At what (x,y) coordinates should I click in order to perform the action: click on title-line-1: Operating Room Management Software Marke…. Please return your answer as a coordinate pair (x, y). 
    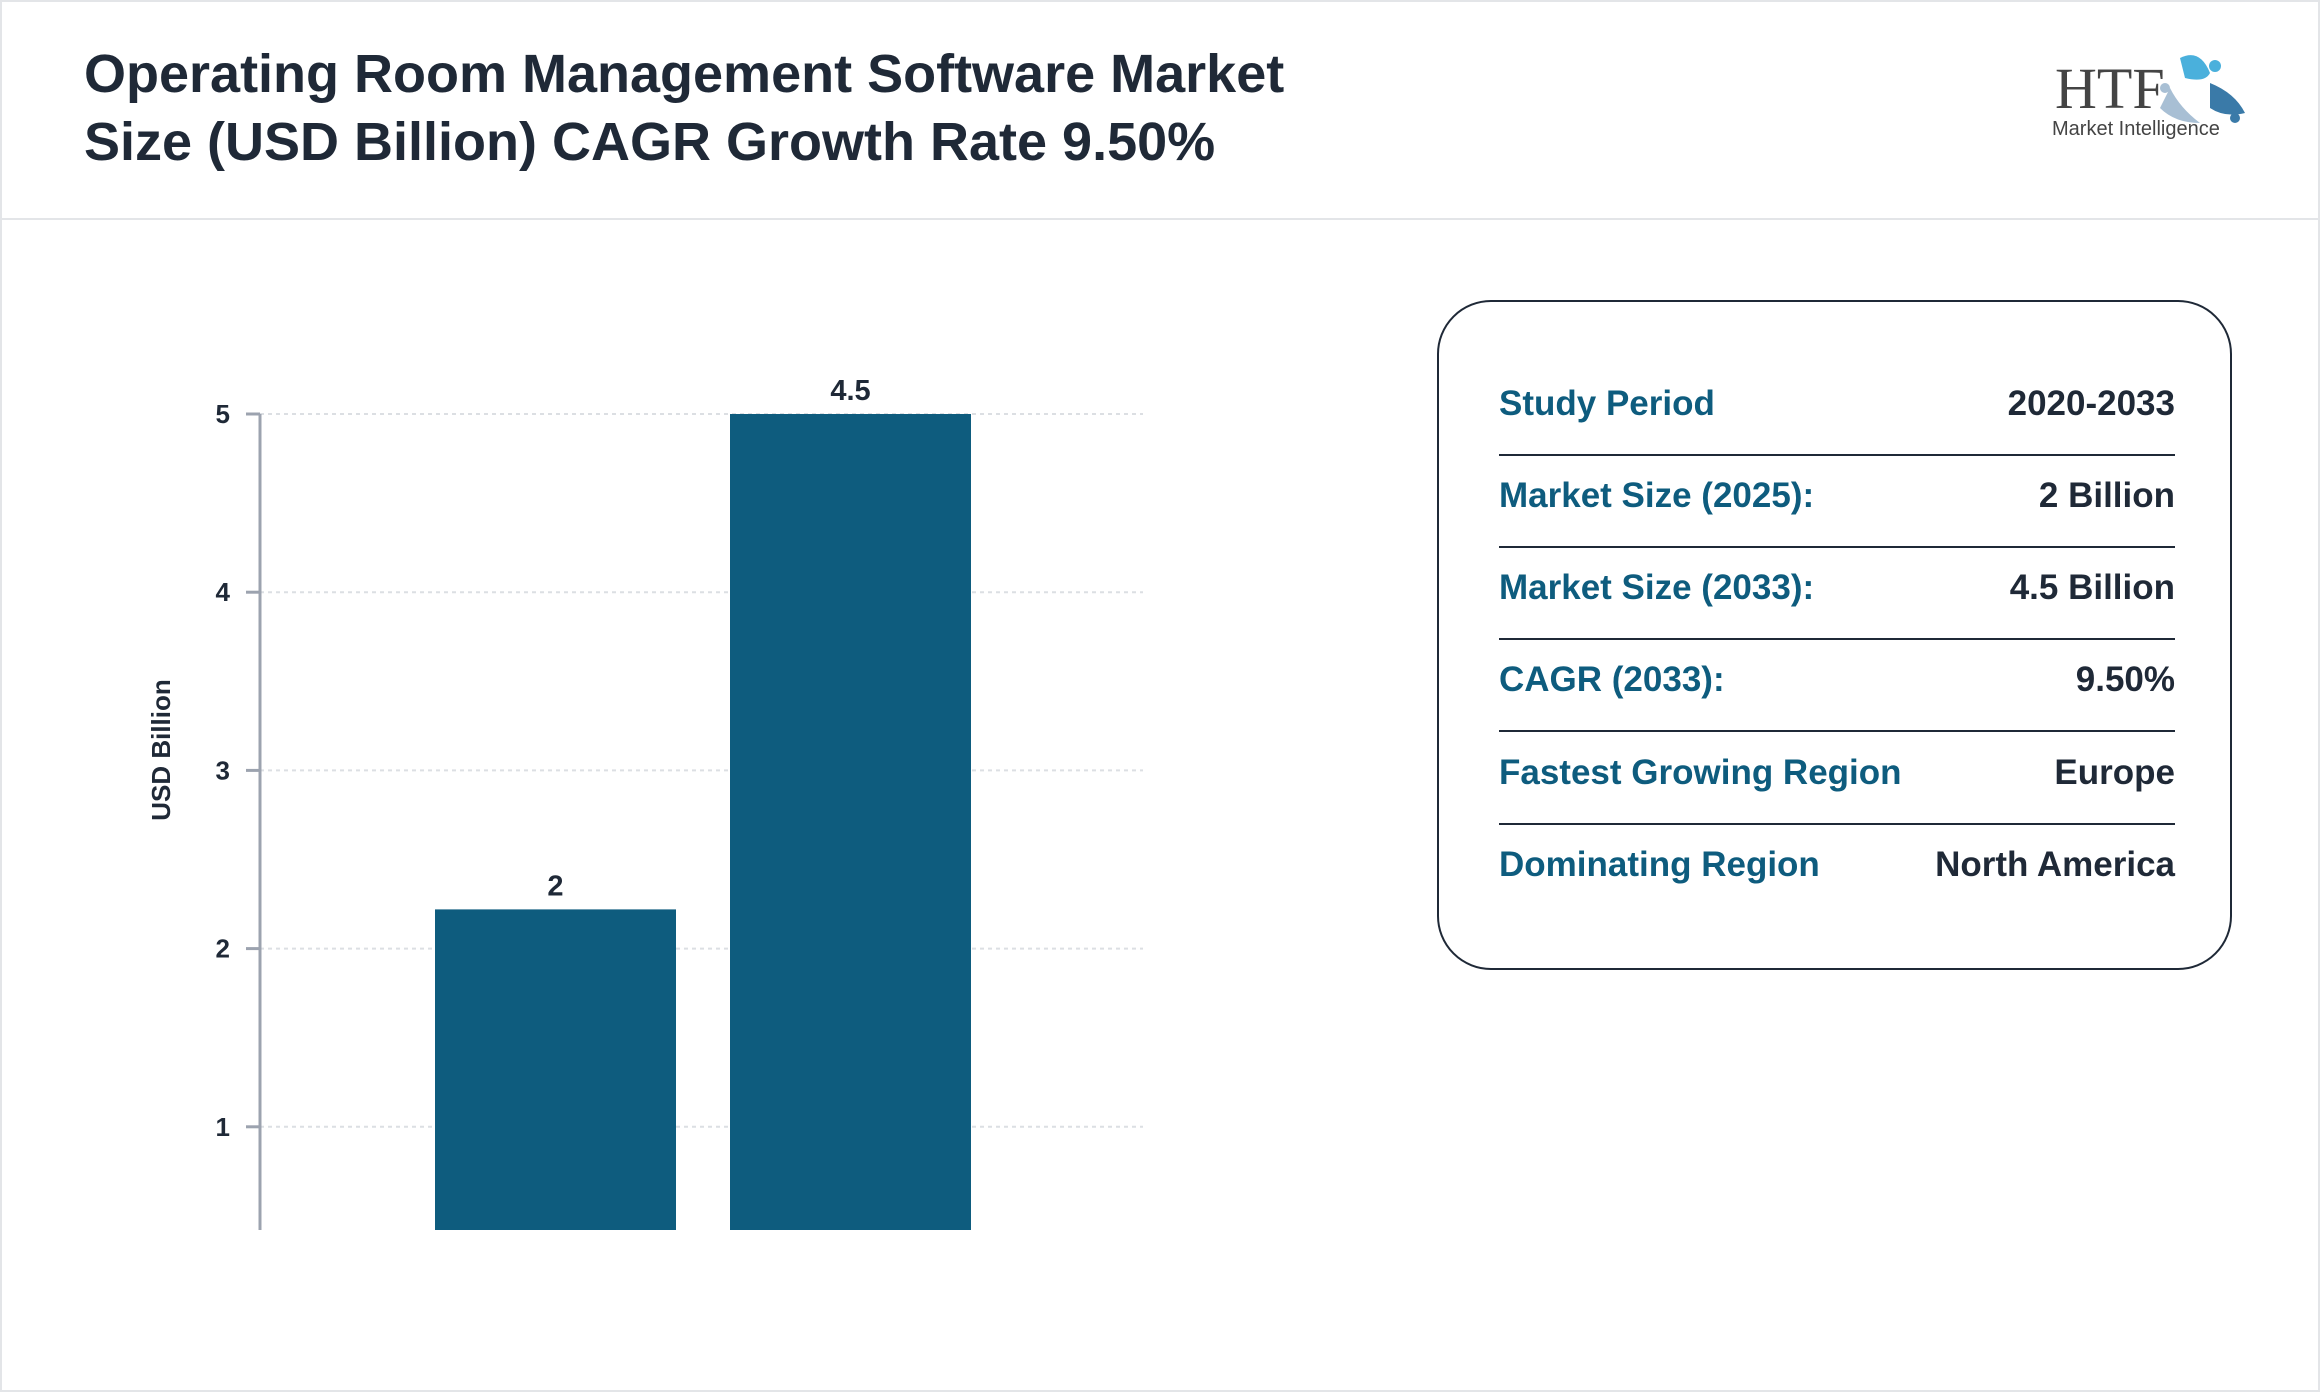
    Looking at the image, I should click on (684, 74).